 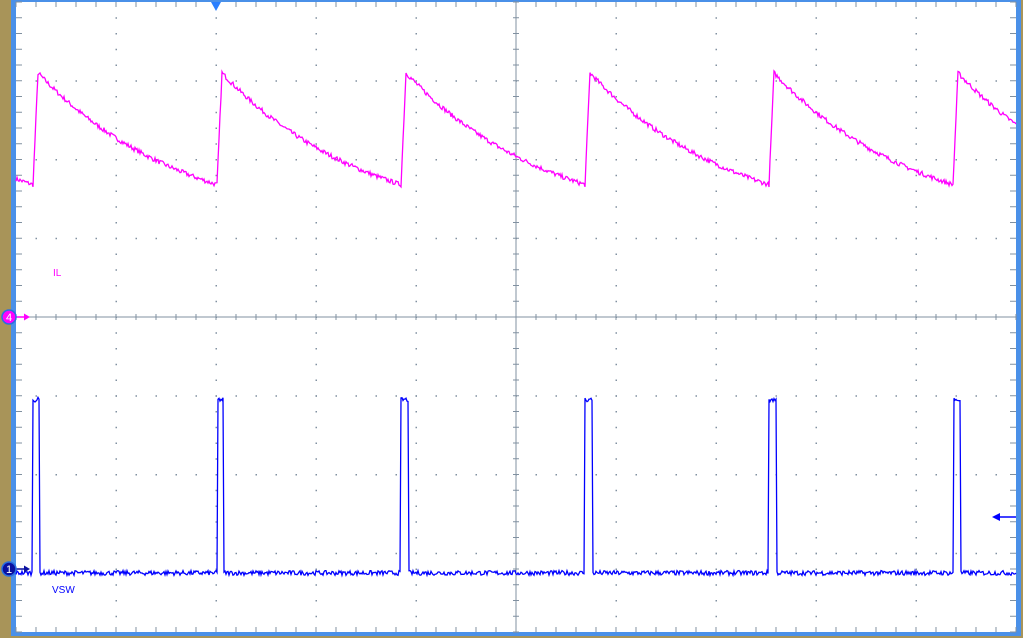 What do you see at coordinates (9, 318) in the screenshot?
I see `channel-4-number: 4` at bounding box center [9, 318].